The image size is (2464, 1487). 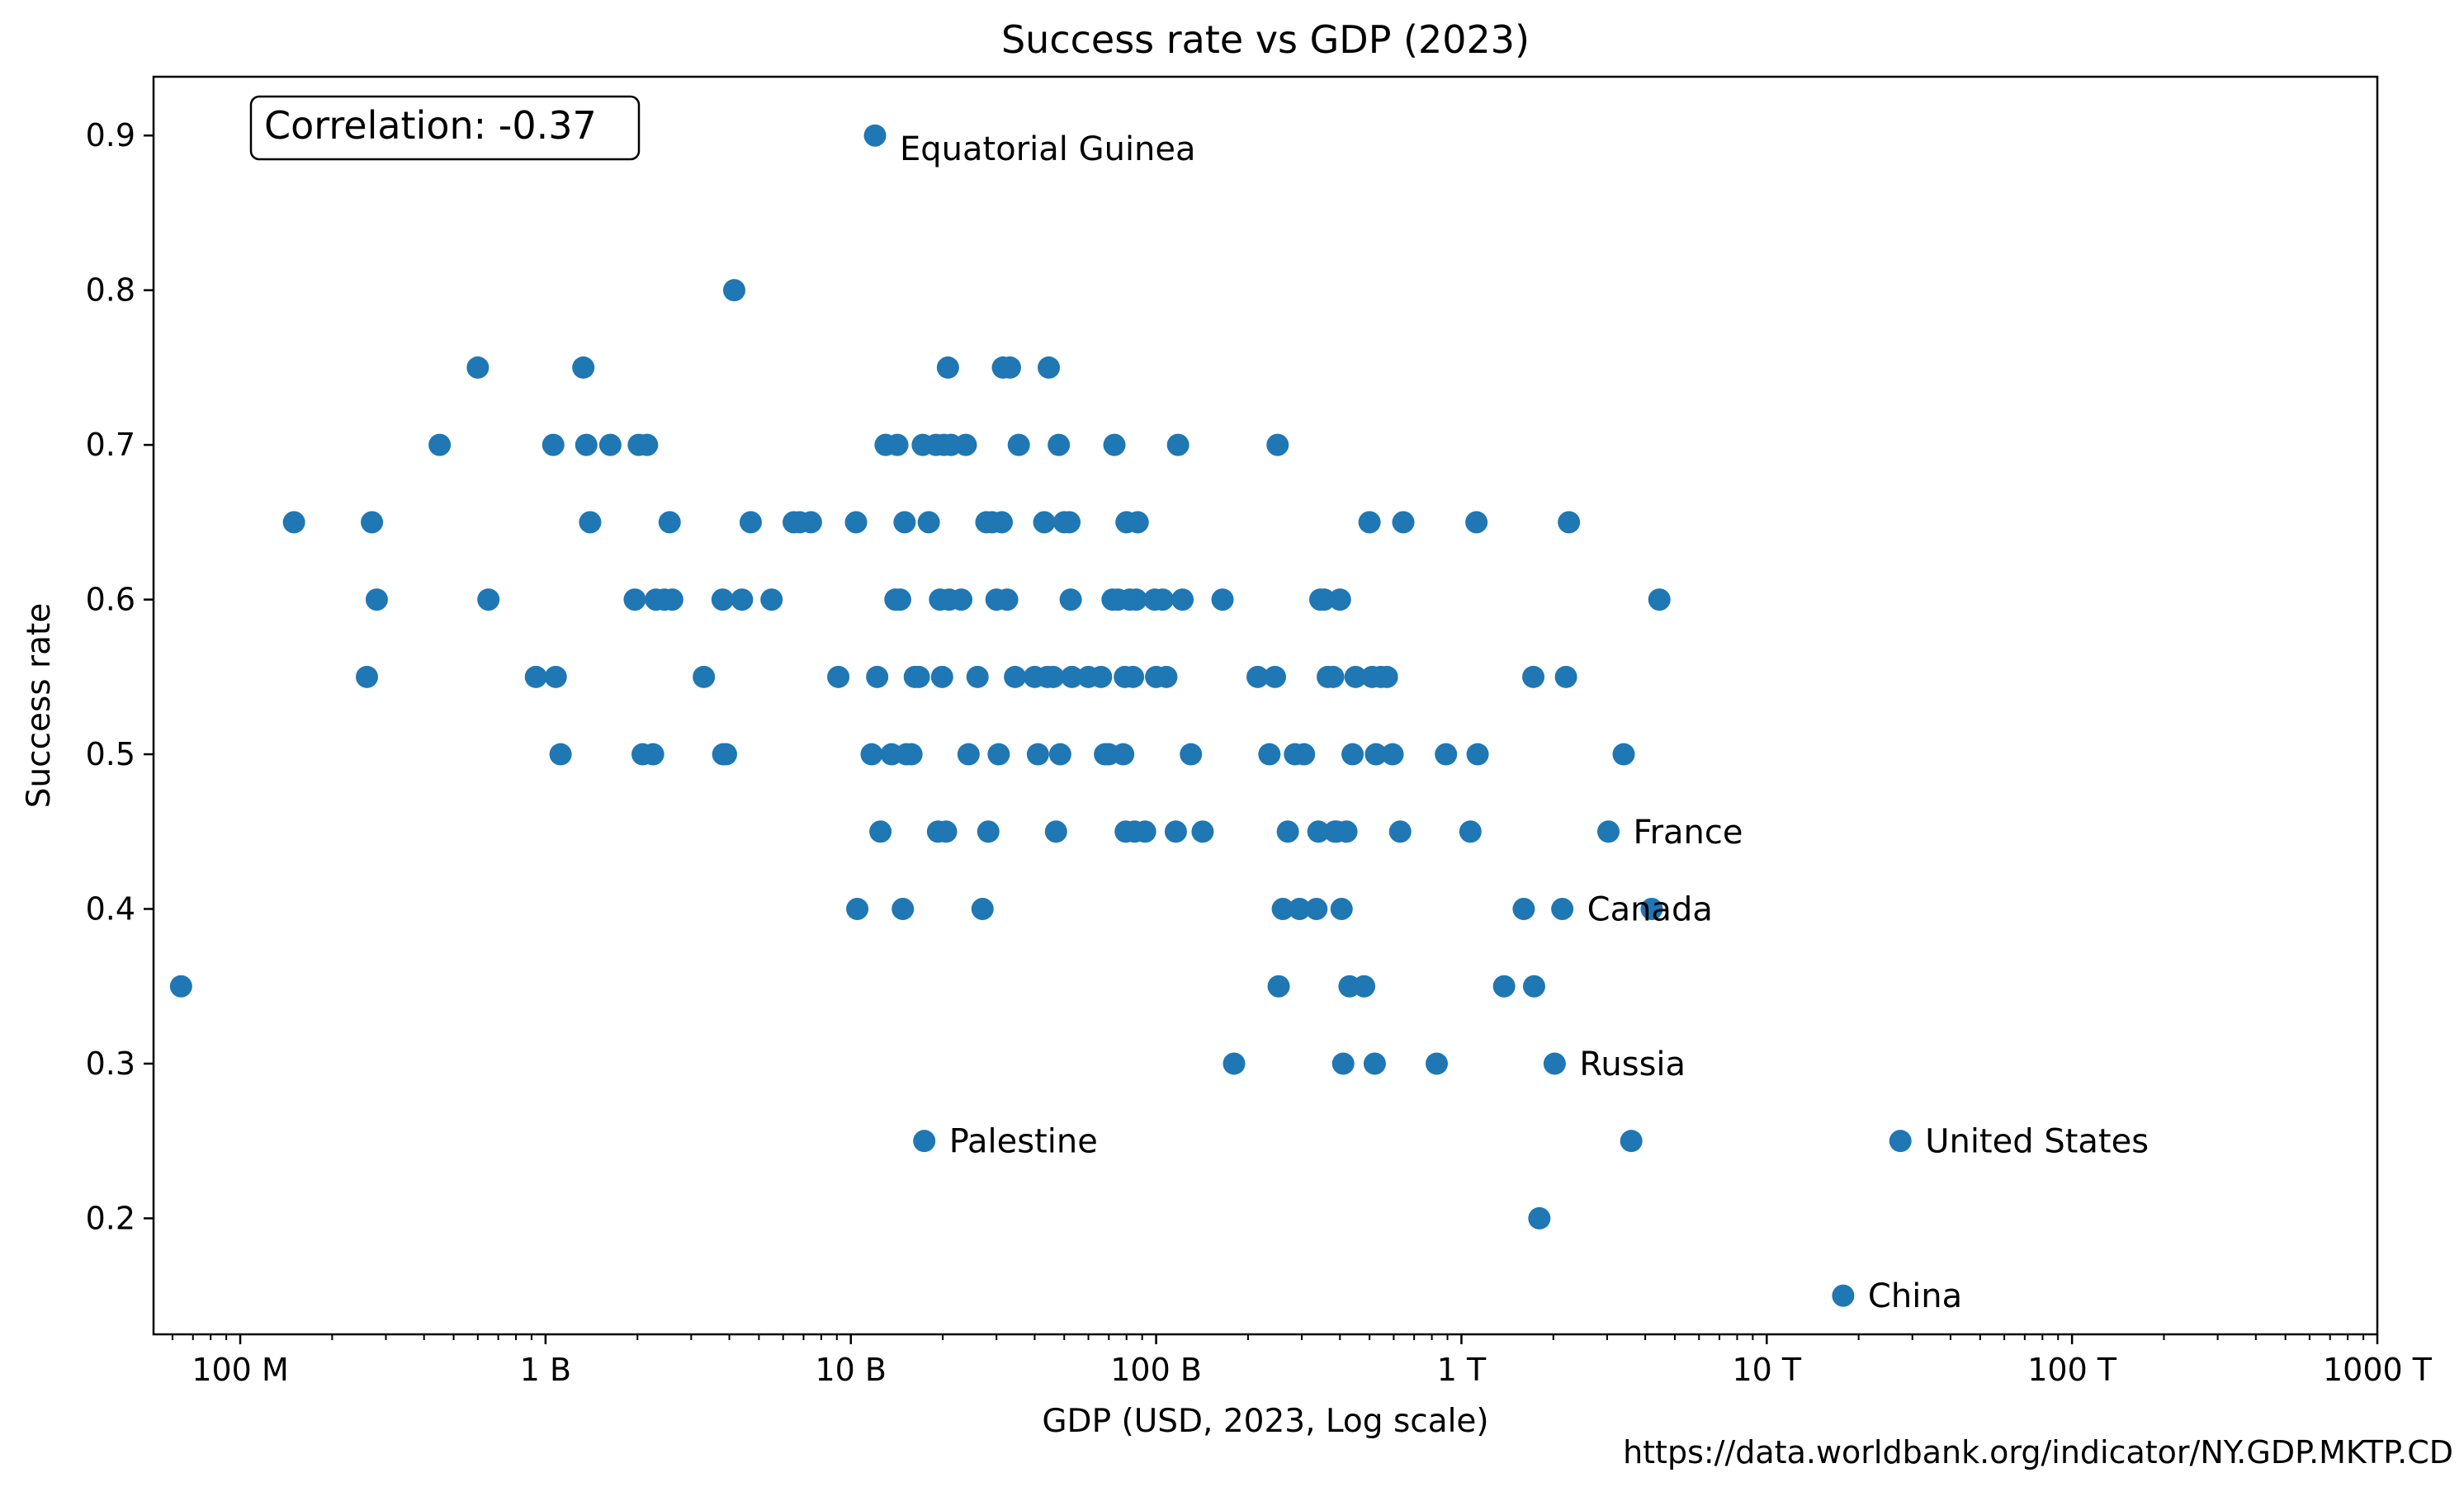 What do you see at coordinates (111, 1064) in the screenshot?
I see `y-tick-label: 0.3` at bounding box center [111, 1064].